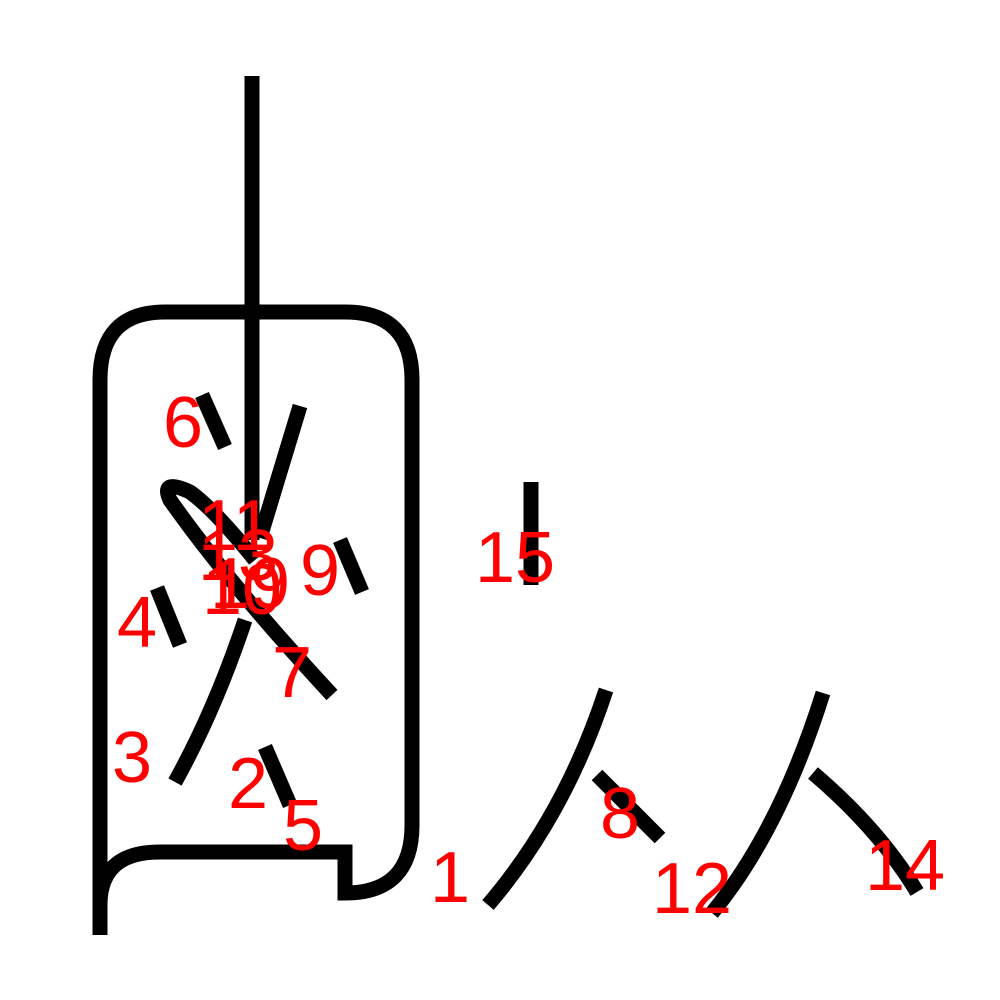 This screenshot has height=1000, width=1000. Describe the element at coordinates (292, 673) in the screenshot. I see `label-7: 7` at that location.